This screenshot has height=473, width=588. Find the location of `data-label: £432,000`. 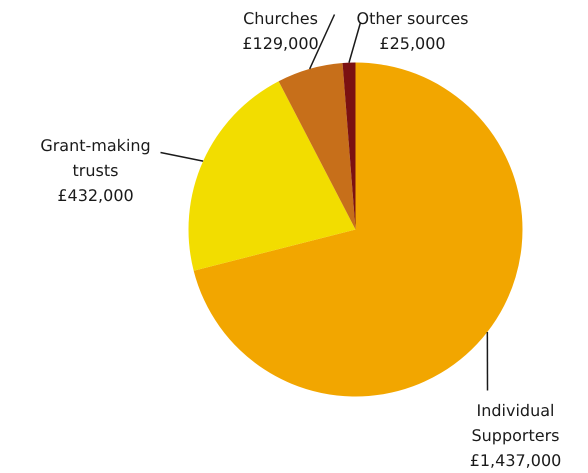

data-label: £432,000 is located at coordinates (95, 195).